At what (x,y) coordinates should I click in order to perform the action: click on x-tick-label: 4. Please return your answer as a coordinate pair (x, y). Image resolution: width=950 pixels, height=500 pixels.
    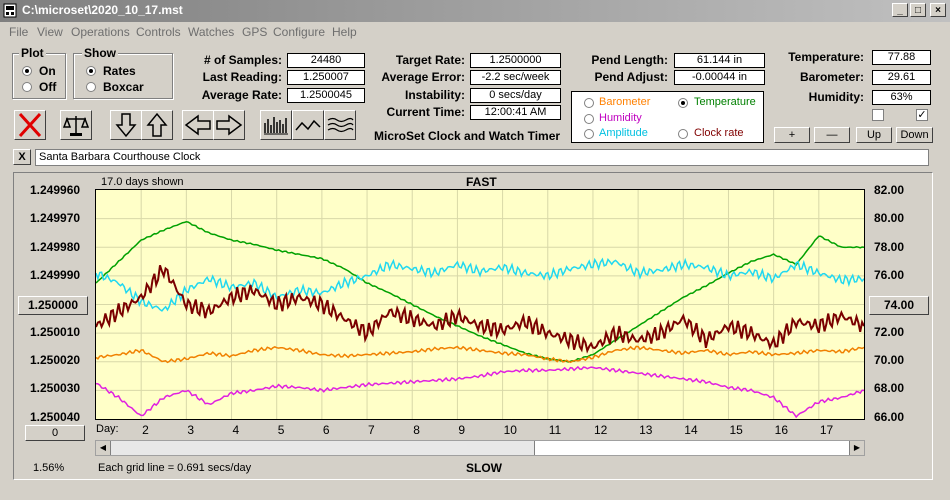
    Looking at the image, I should click on (236, 430).